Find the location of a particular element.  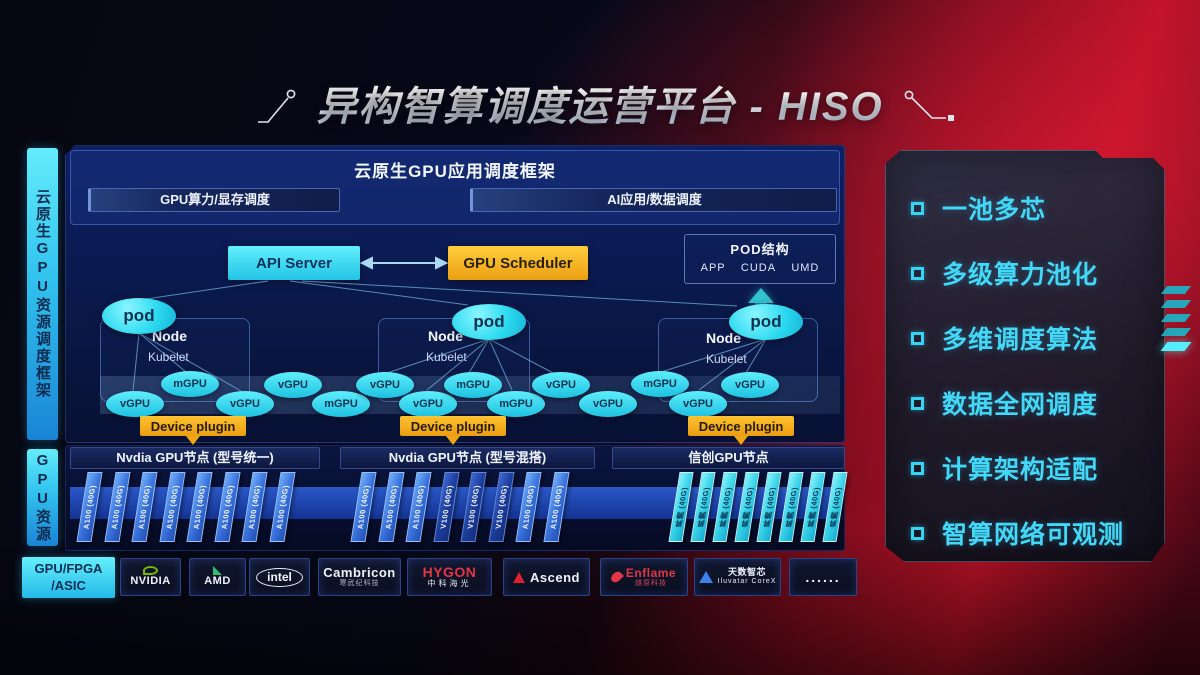

gpu-group-header-1: Nvdia GPU节点 (型号统一) is located at coordinates (195, 458).